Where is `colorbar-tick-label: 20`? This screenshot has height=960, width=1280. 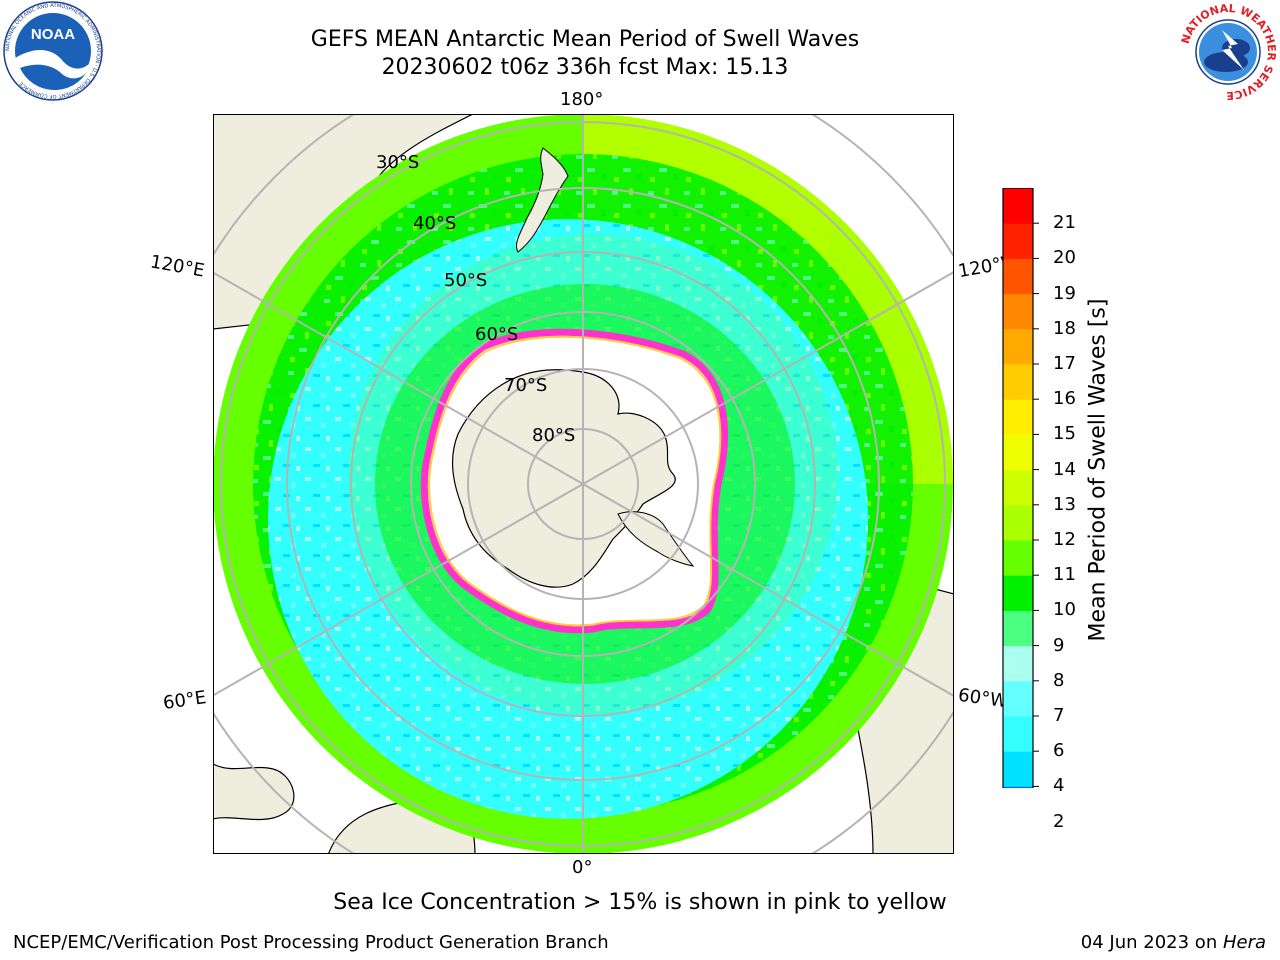
colorbar-tick-label: 20 is located at coordinates (1064, 258).